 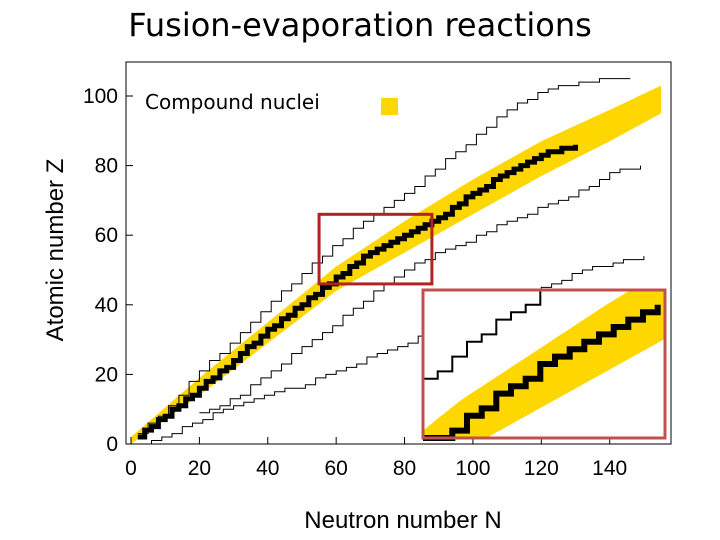 I want to click on inset-frame, so click(x=544, y=364).